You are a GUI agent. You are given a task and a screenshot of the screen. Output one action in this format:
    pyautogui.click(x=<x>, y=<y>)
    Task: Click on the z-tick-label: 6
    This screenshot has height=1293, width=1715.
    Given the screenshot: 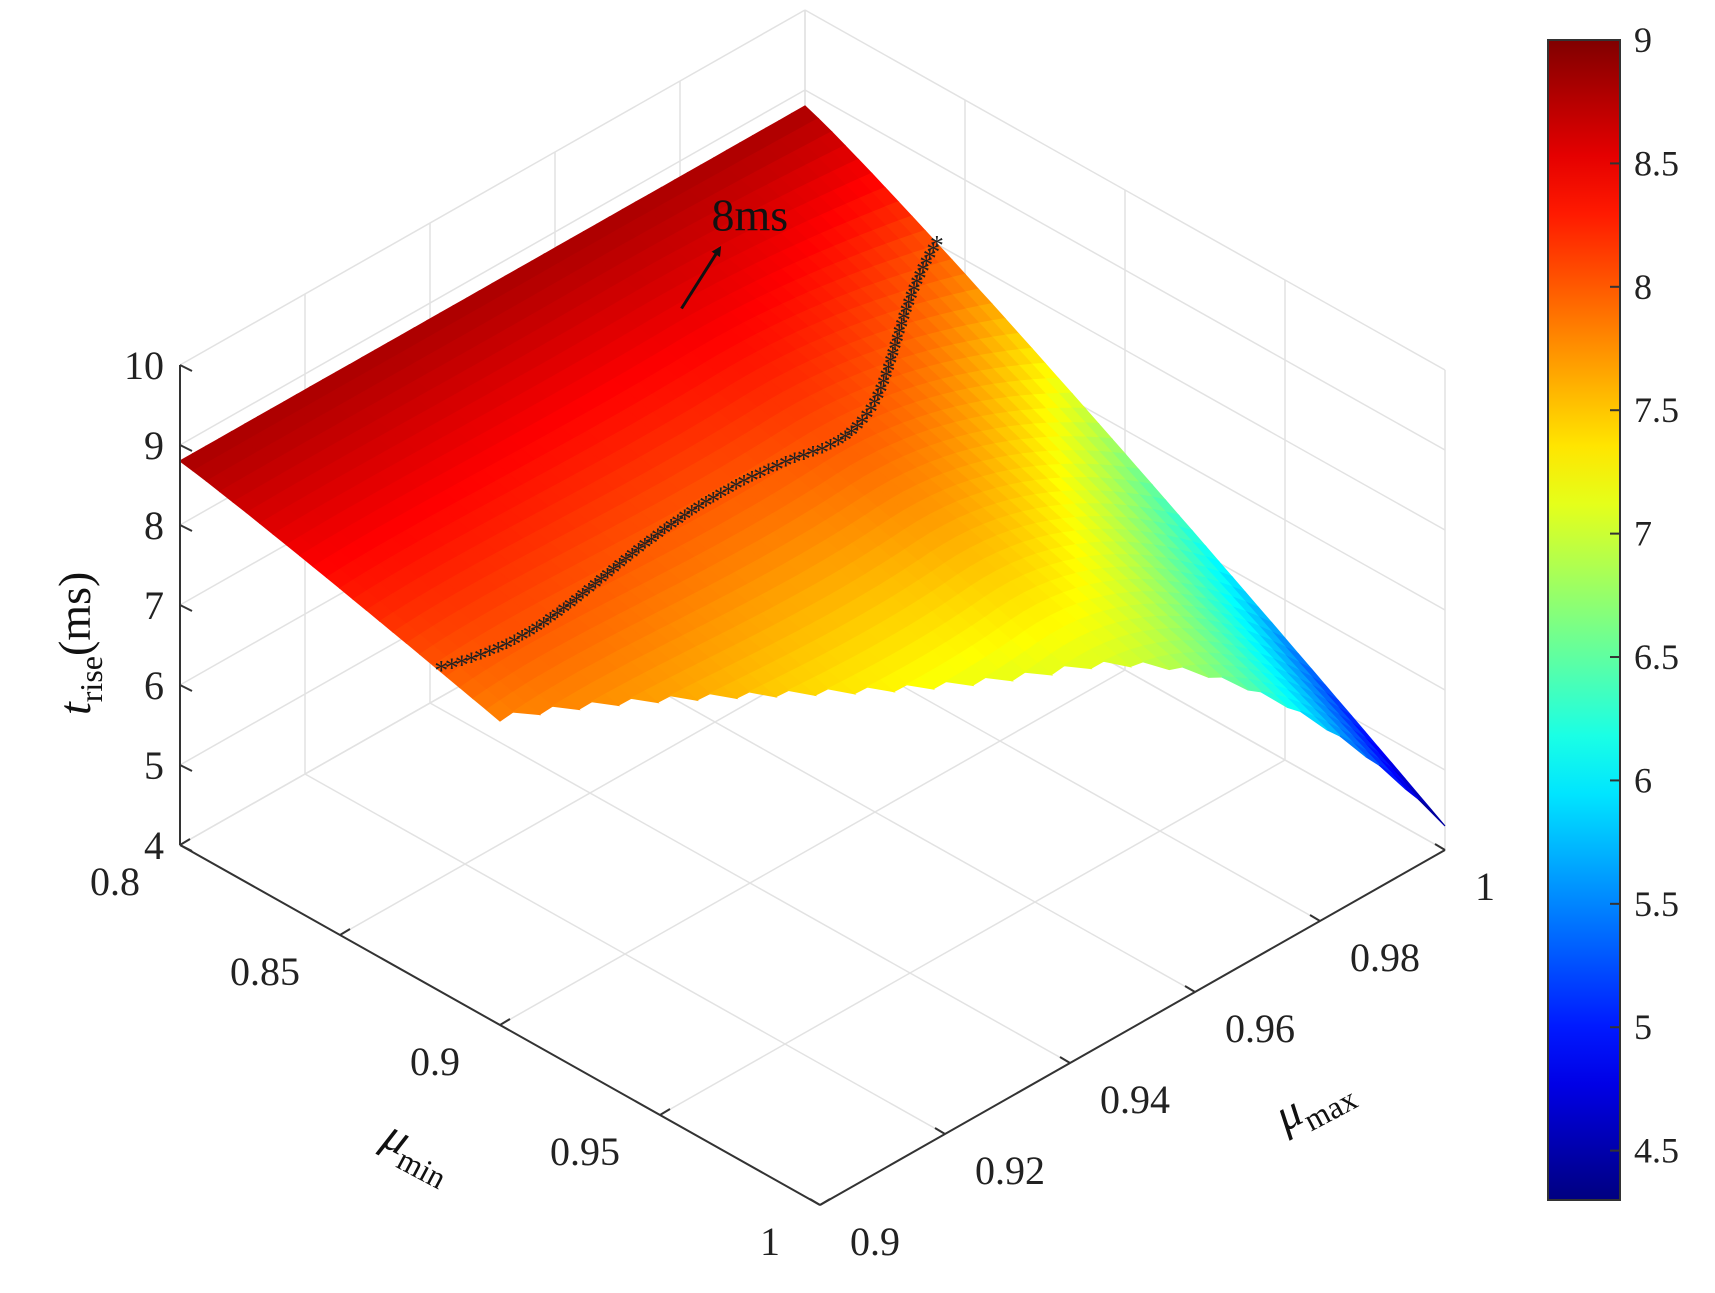 What is the action you would take?
    pyautogui.click(x=154, y=685)
    